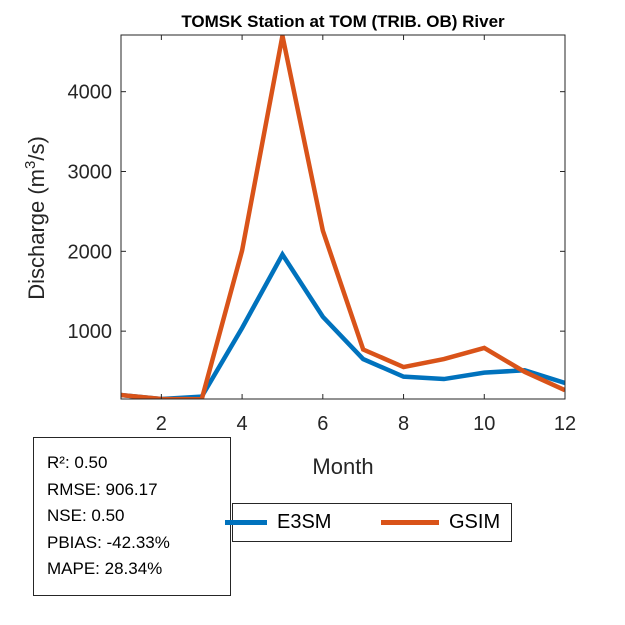  Describe the element at coordinates (343, 21) in the screenshot. I see `chart-title: TOMSK Station at TOM (TRIB. OB) River` at that location.